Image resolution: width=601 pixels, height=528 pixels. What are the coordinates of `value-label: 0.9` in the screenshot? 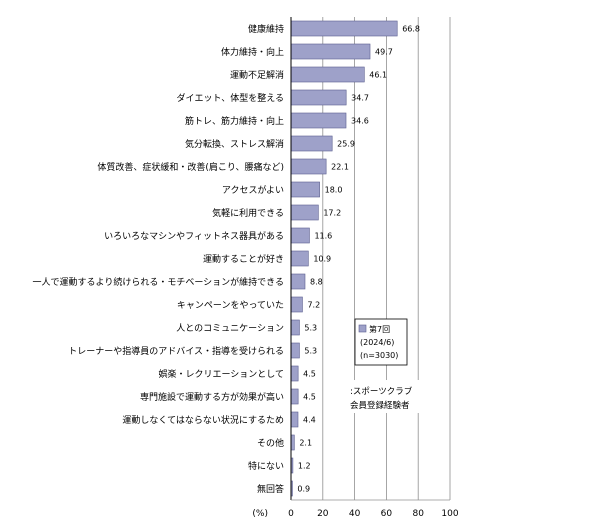 It's located at (303, 489).